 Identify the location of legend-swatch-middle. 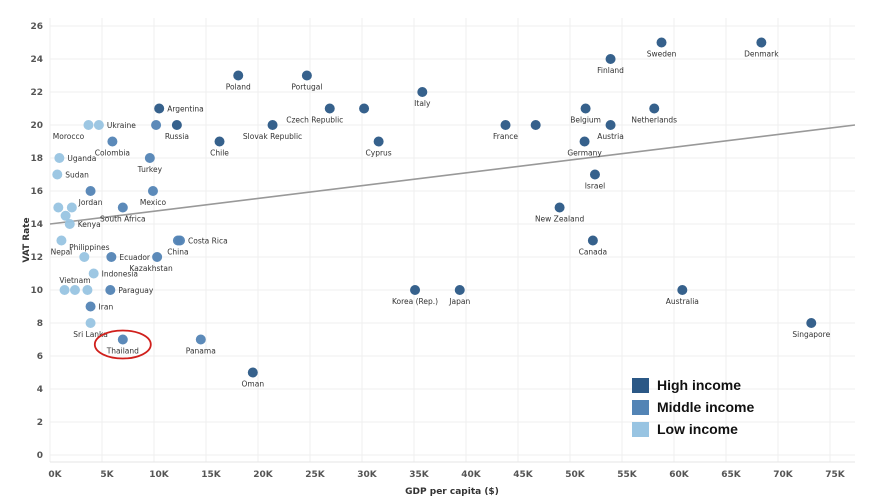
(640, 407).